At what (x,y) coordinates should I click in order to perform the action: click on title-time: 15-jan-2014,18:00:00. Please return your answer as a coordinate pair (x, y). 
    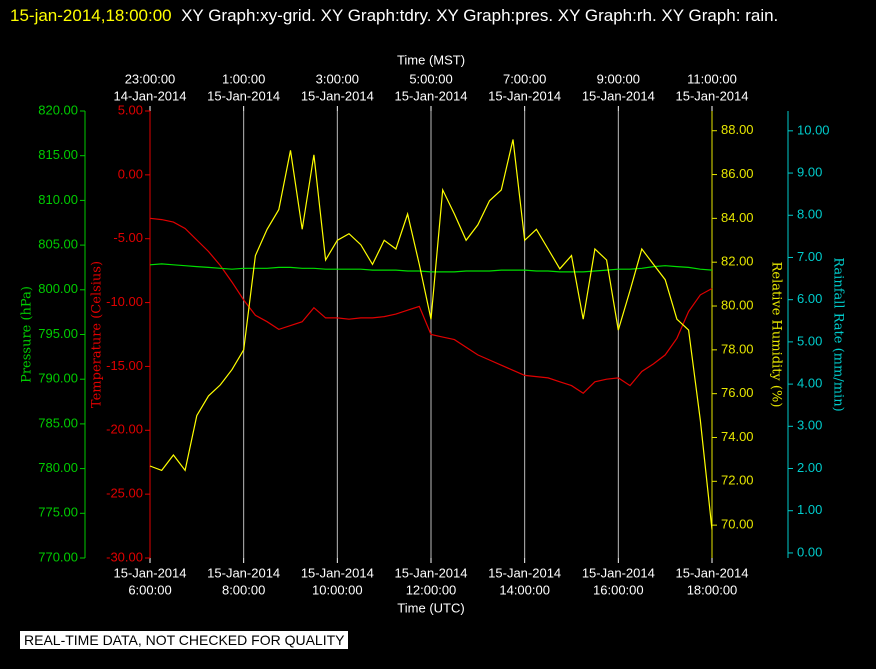
    Looking at the image, I should click on (91, 15).